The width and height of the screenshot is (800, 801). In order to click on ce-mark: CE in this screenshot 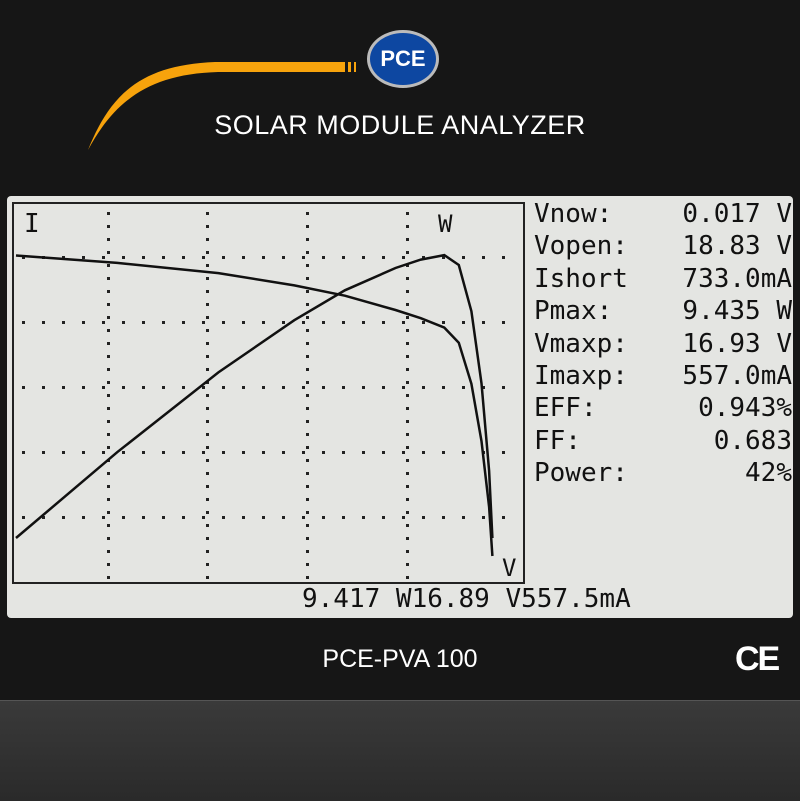, I will do `click(757, 659)`.